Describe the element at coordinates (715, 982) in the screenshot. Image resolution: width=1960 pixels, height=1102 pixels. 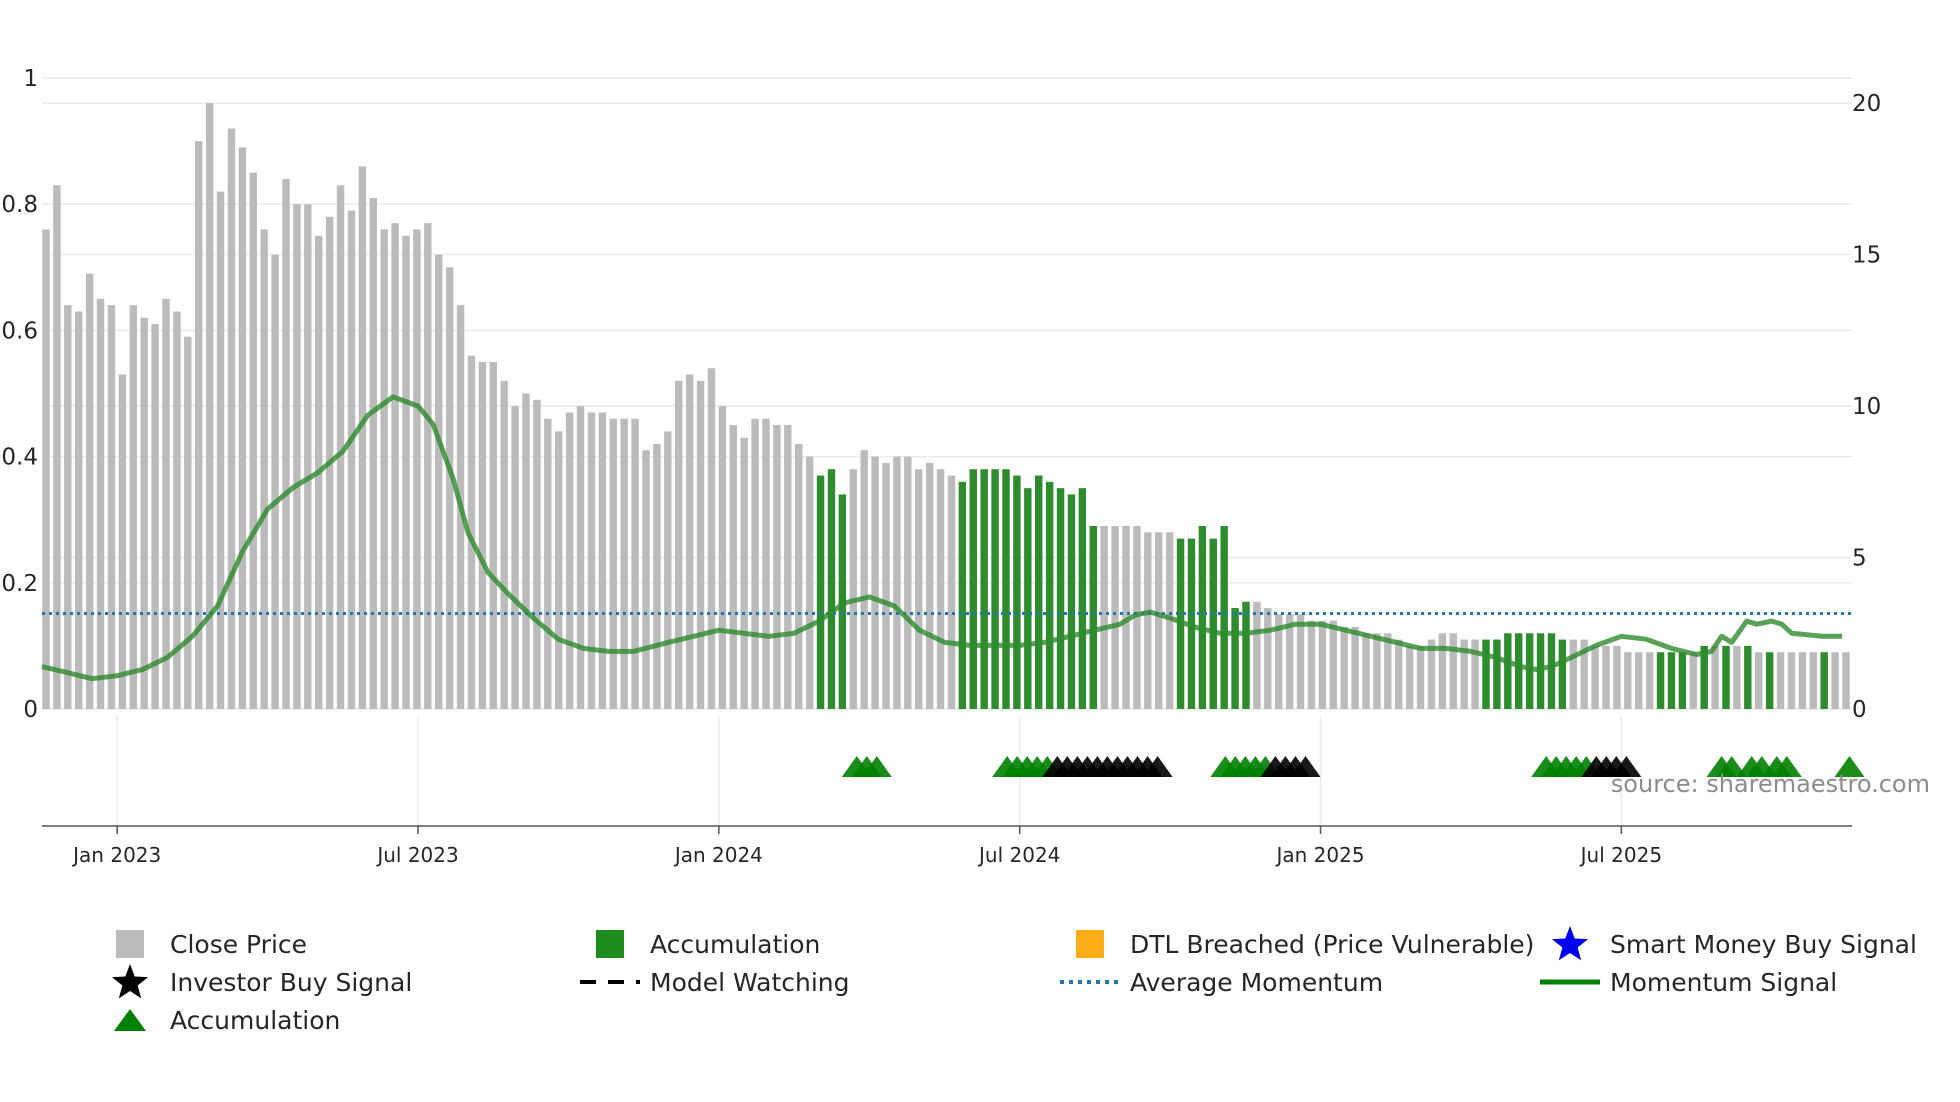
I see `legend-item: Model Watching` at that location.